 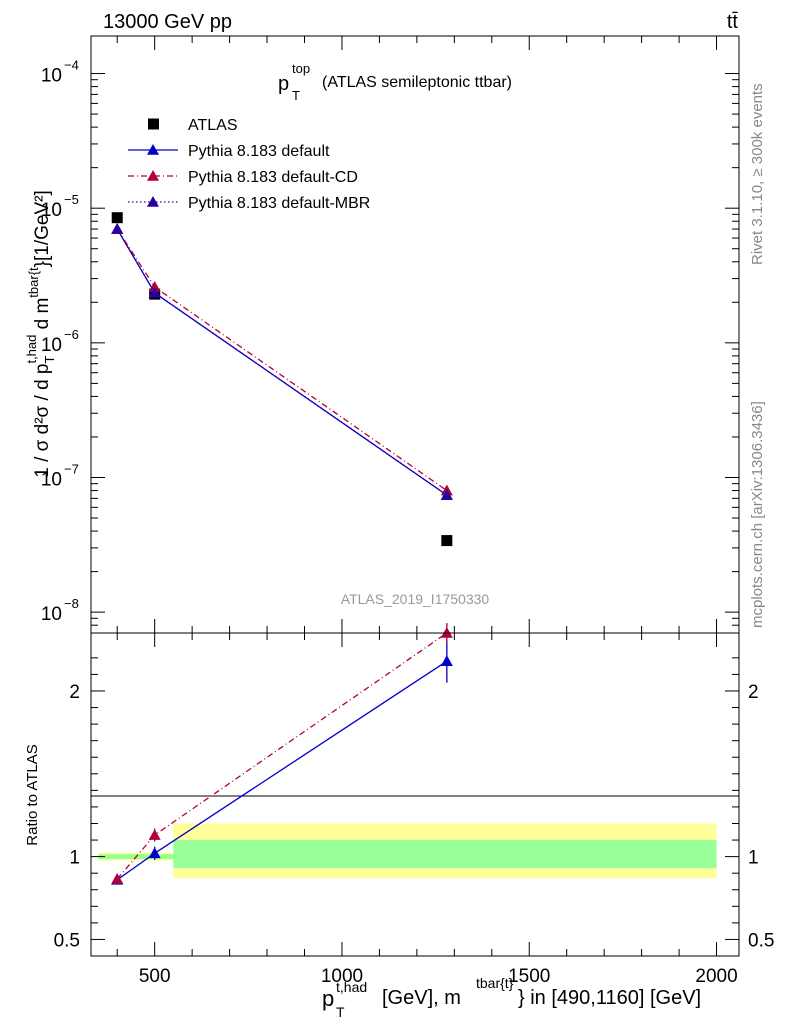 What do you see at coordinates (757, 514) in the screenshot?
I see `source-label: mcplots.cern.ch [arXiv:1306.3436]` at bounding box center [757, 514].